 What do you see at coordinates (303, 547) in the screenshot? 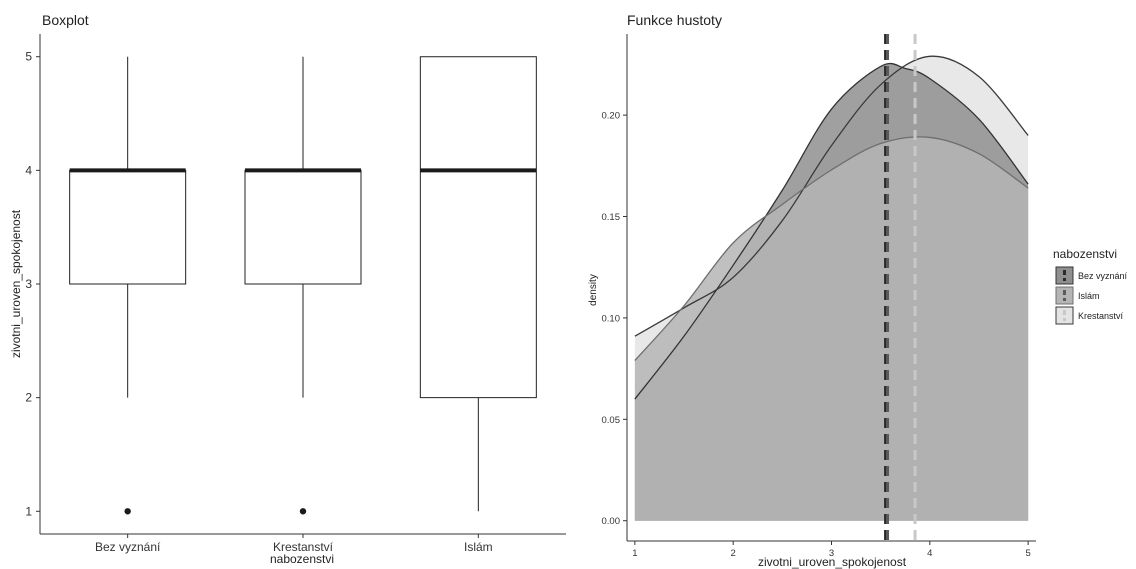
I see `boxplot-x-tick-label: Krestanství` at bounding box center [303, 547].